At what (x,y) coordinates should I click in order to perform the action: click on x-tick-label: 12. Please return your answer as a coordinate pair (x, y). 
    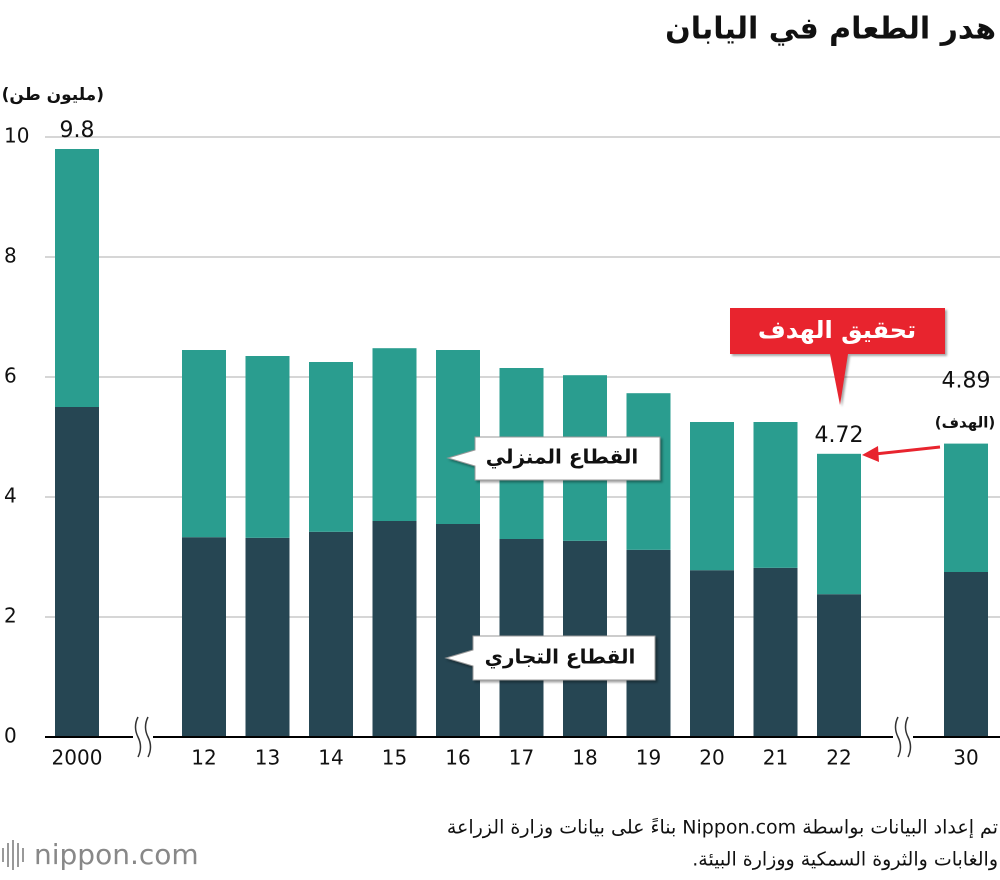
    Looking at the image, I should click on (203, 758).